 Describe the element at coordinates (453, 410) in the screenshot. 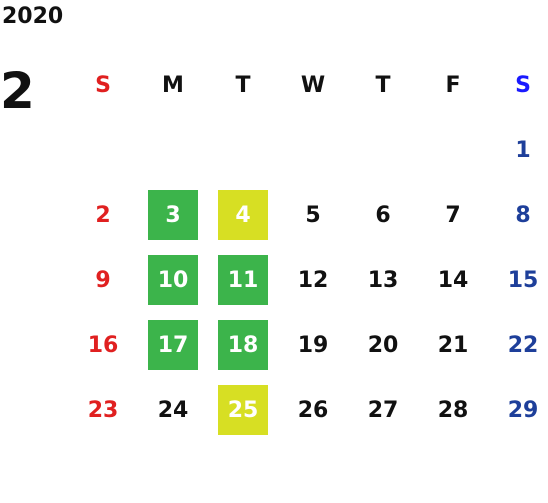

I see `day-cell-28: 28` at that location.